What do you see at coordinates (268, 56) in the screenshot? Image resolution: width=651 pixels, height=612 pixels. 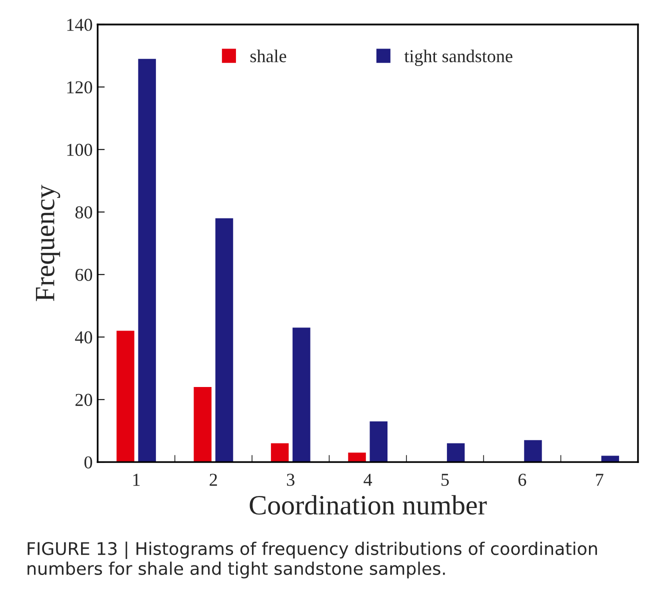 I see `legend-label: shale` at bounding box center [268, 56].